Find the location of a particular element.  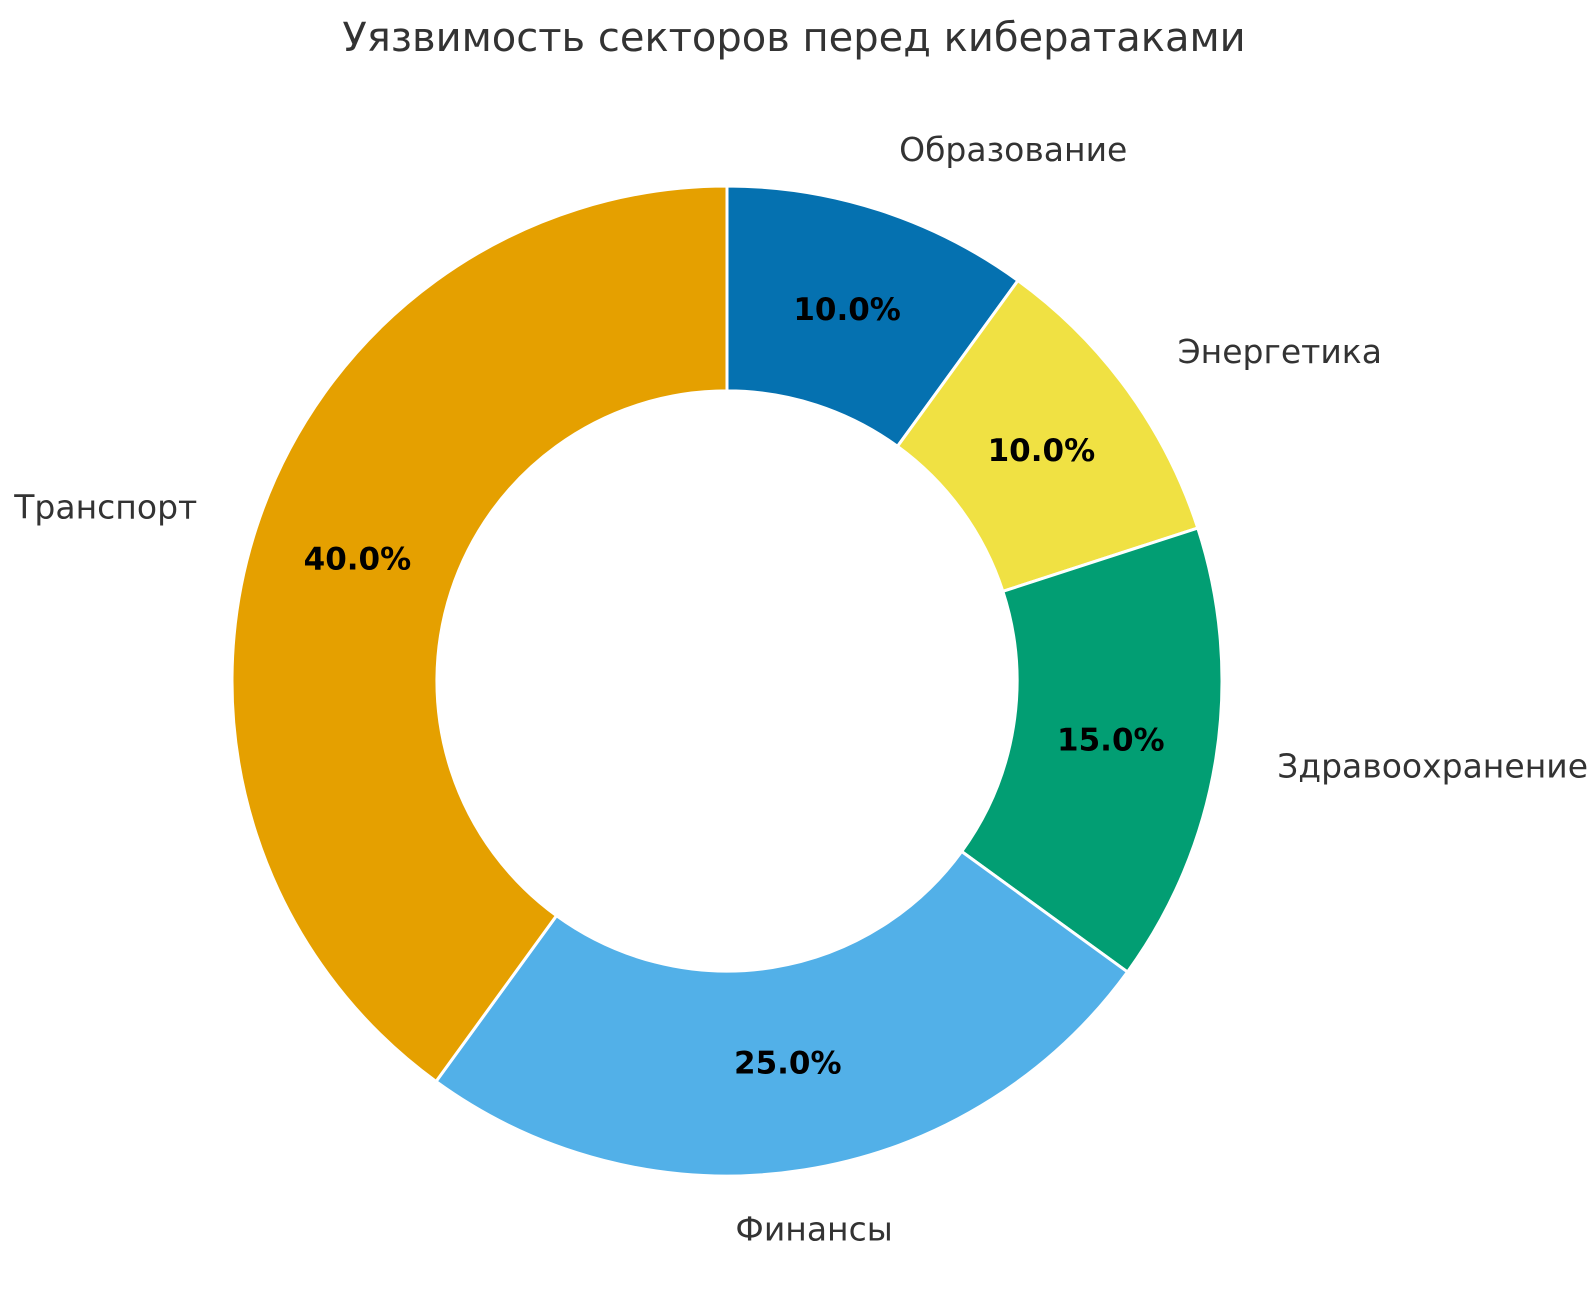

slice-percentage-label: 15.0% is located at coordinates (1111, 740).